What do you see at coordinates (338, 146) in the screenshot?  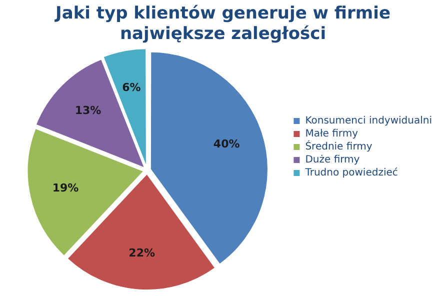 I see `legend-label: Średnie firmy` at bounding box center [338, 146].